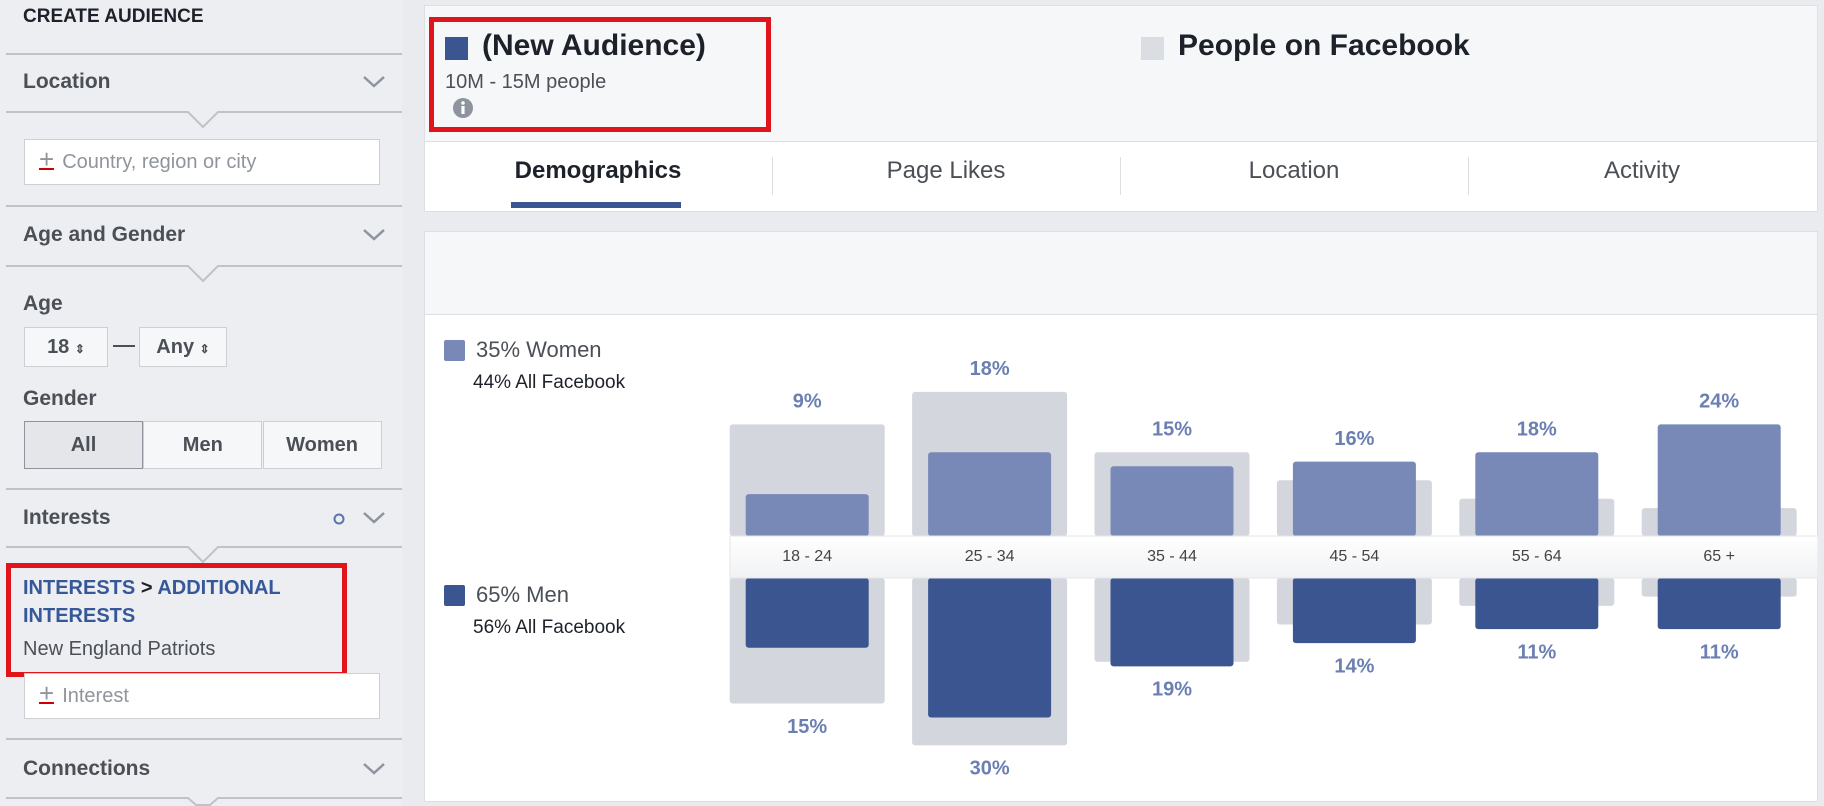 The image size is (1824, 806). I want to click on interest-input: + Interest, so click(202, 696).